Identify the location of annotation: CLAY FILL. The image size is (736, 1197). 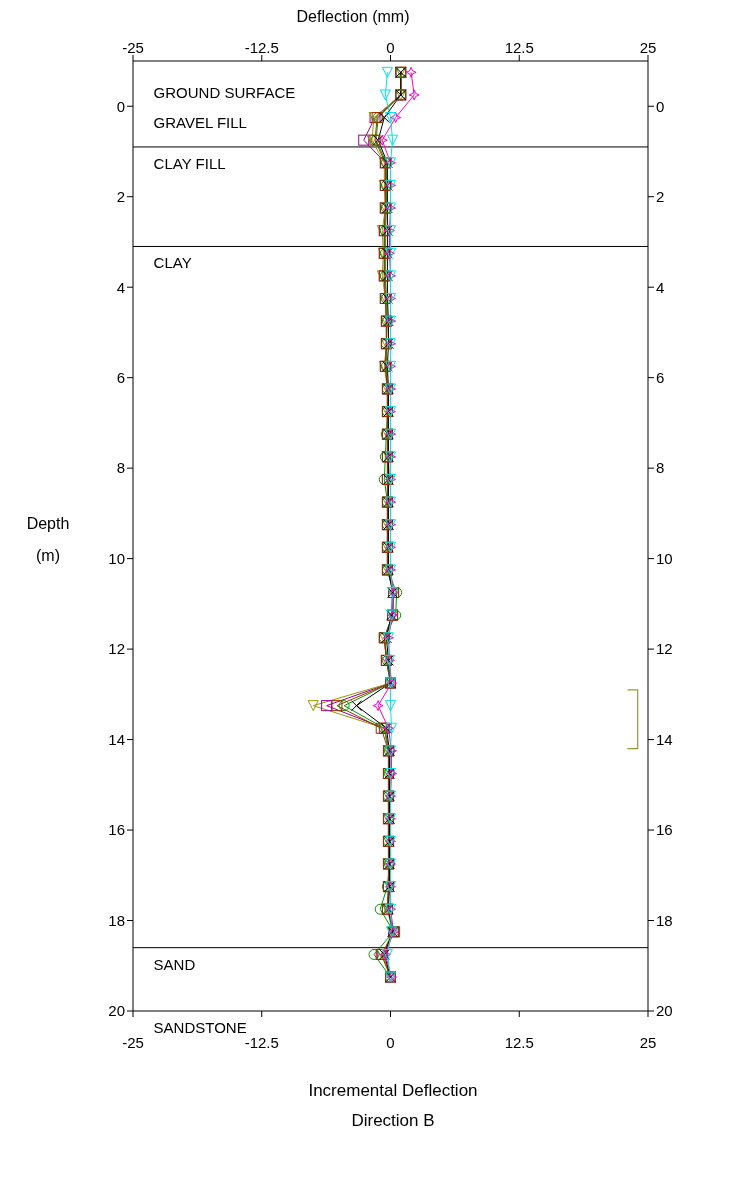
(189, 163).